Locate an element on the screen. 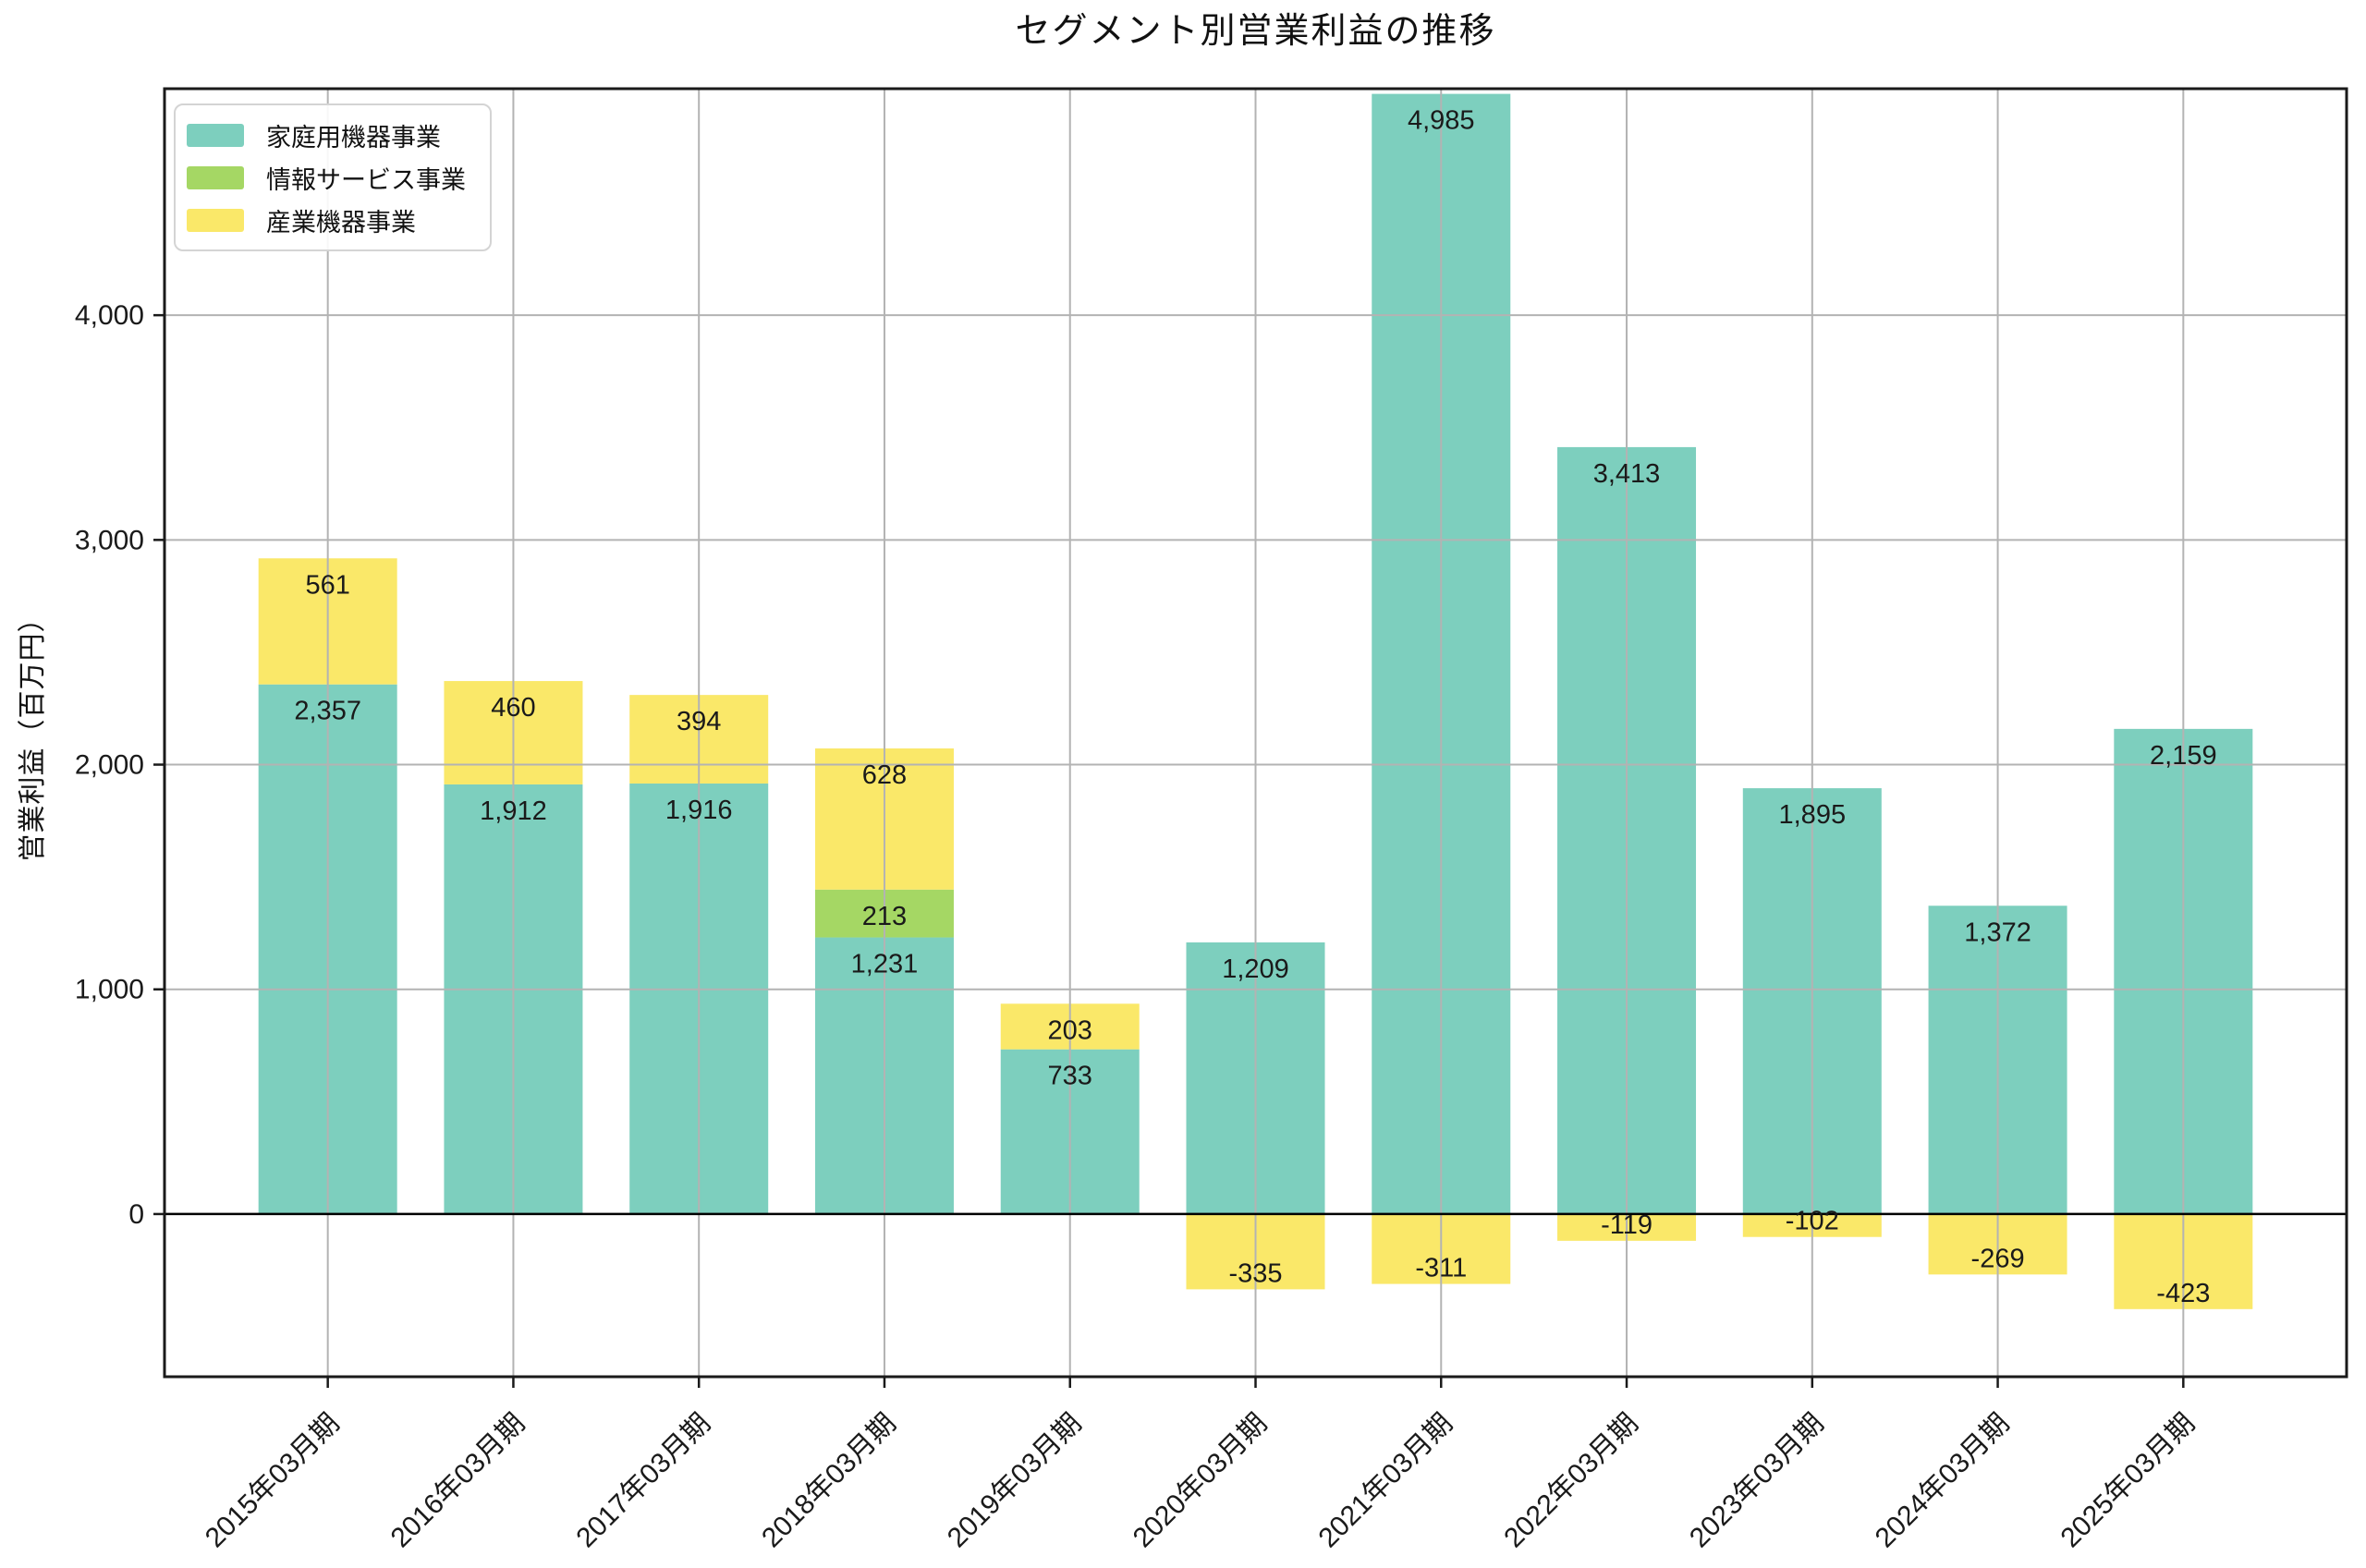 The width and height of the screenshot is (2366, 1568). bar-value-label: 1,912 is located at coordinates (513, 811).